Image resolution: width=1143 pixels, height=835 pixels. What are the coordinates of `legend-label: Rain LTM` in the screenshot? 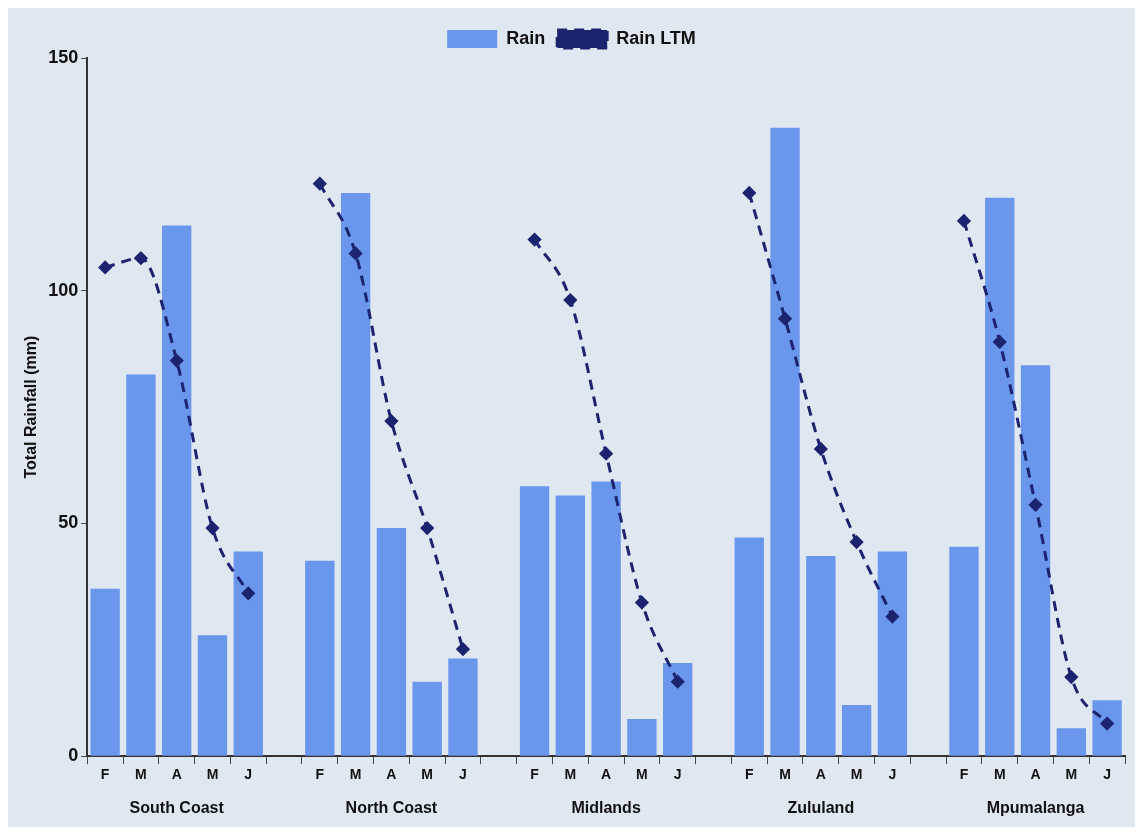 It's located at (656, 37).